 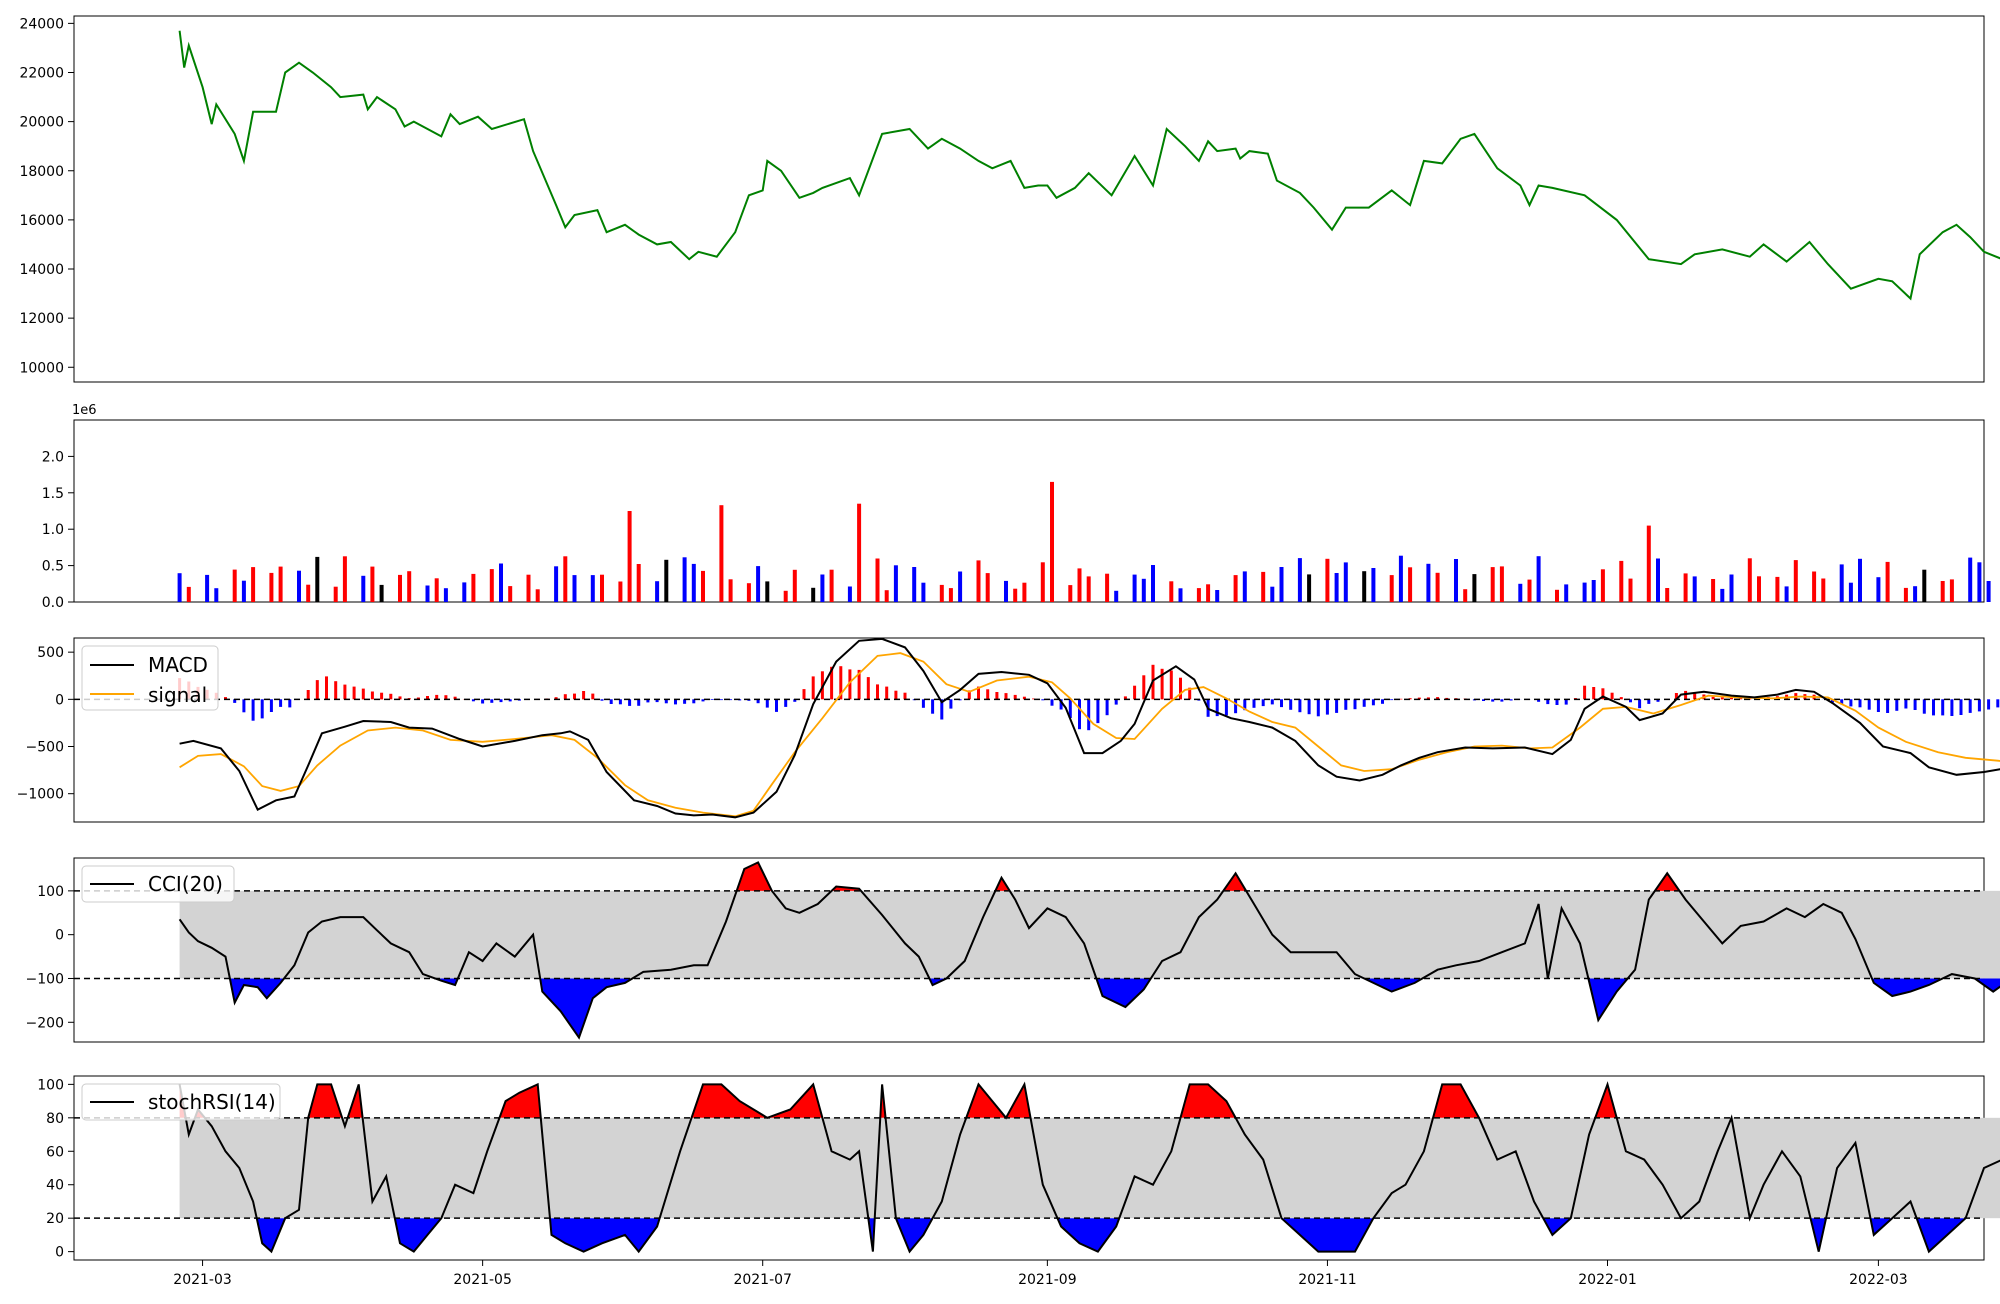 What do you see at coordinates (41, 368) in the screenshot?
I see `y-tick-label: 10000` at bounding box center [41, 368].